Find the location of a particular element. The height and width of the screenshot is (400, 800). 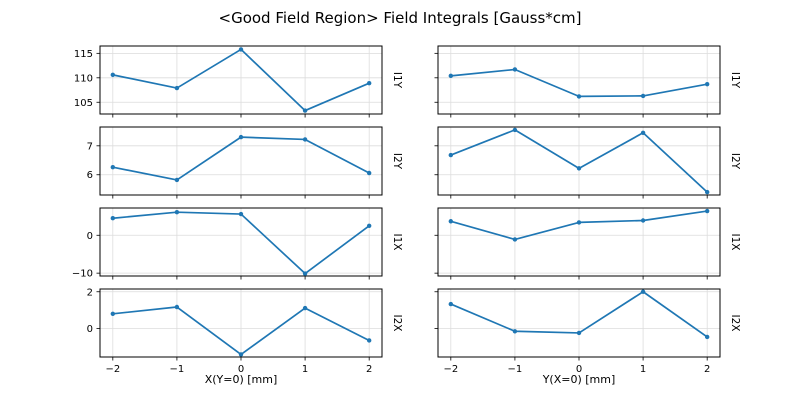

y-tick-label: −10 is located at coordinates (82, 274).